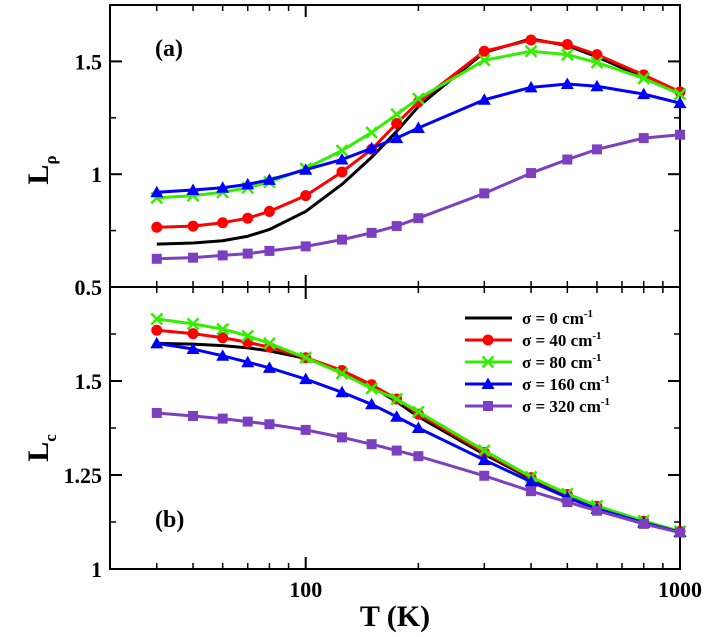  I want to click on legend-entry: σ = 40 cm-1, so click(533, 340).